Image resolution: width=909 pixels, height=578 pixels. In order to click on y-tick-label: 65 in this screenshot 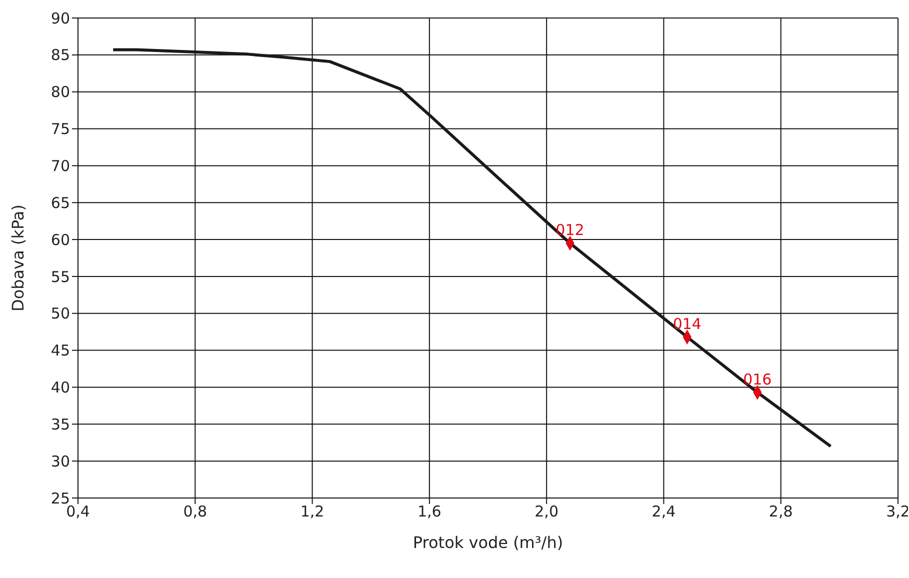, I will do `click(60, 203)`.